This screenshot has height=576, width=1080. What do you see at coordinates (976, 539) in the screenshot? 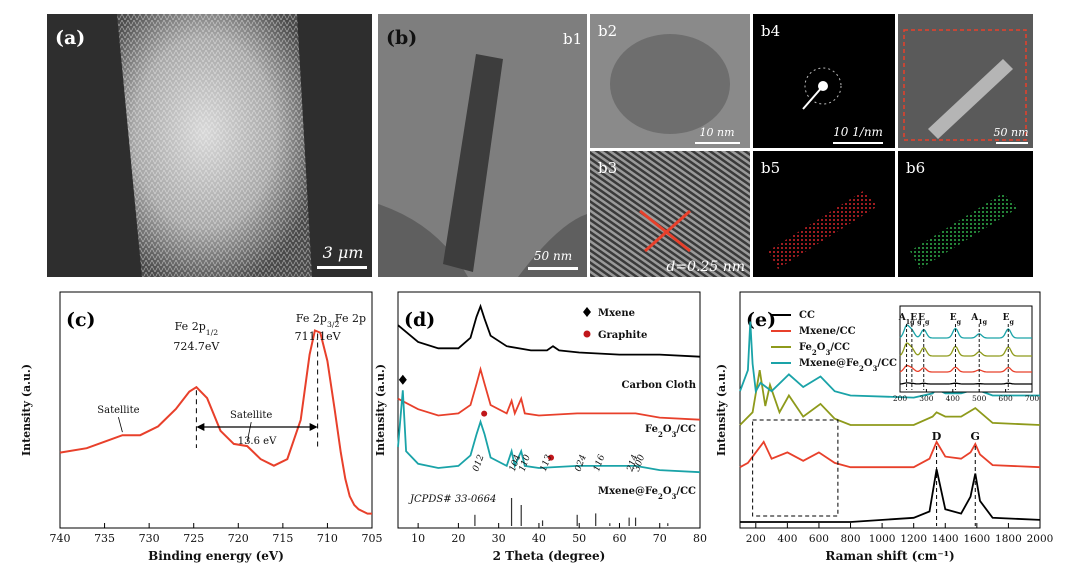
I see `e-tick-label: 1600` at bounding box center [976, 539].